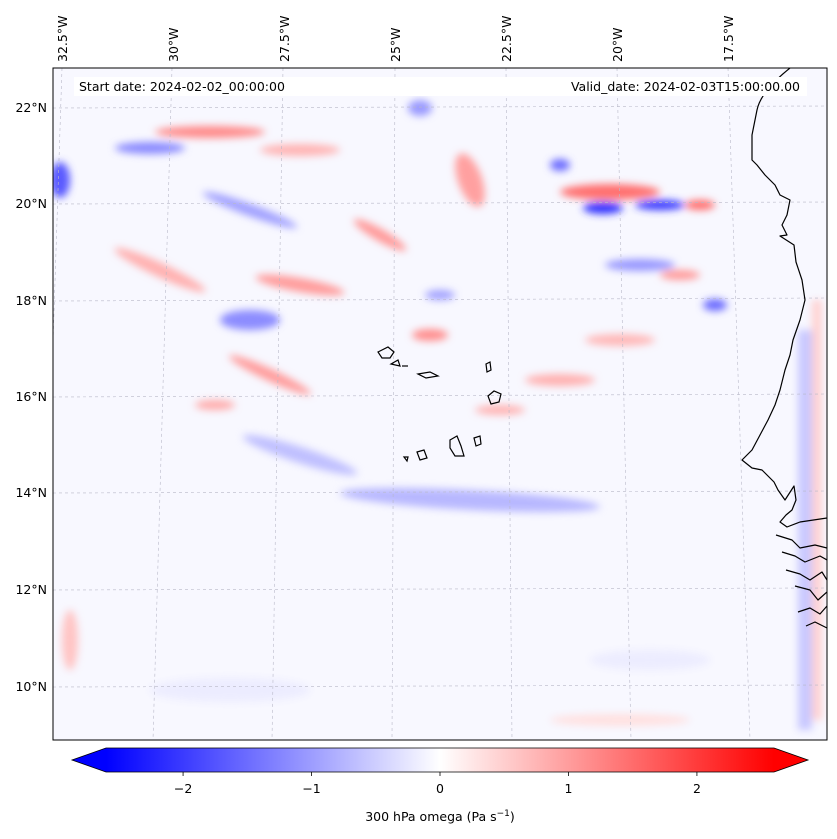 The height and width of the screenshot is (839, 837). What do you see at coordinates (728, 39) in the screenshot?
I see `lon-label: 17.5°W` at bounding box center [728, 39].